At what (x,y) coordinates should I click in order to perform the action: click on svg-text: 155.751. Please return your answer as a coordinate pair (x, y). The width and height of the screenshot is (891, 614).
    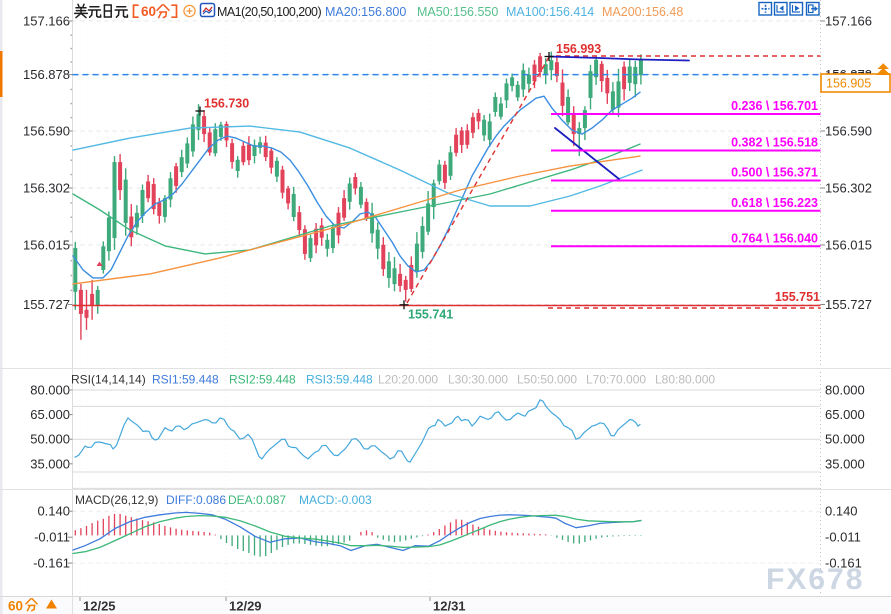
    Looking at the image, I should click on (797, 297).